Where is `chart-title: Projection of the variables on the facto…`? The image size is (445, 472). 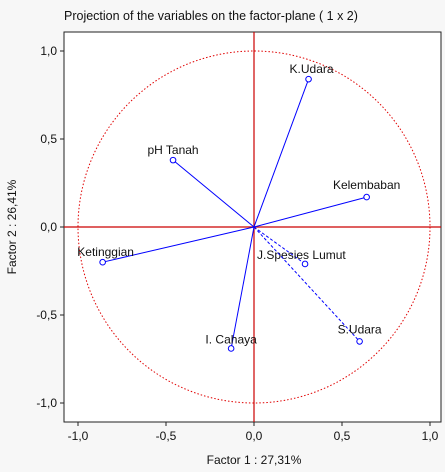
chart-title: Projection of the variables on the facto… is located at coordinates (211, 16).